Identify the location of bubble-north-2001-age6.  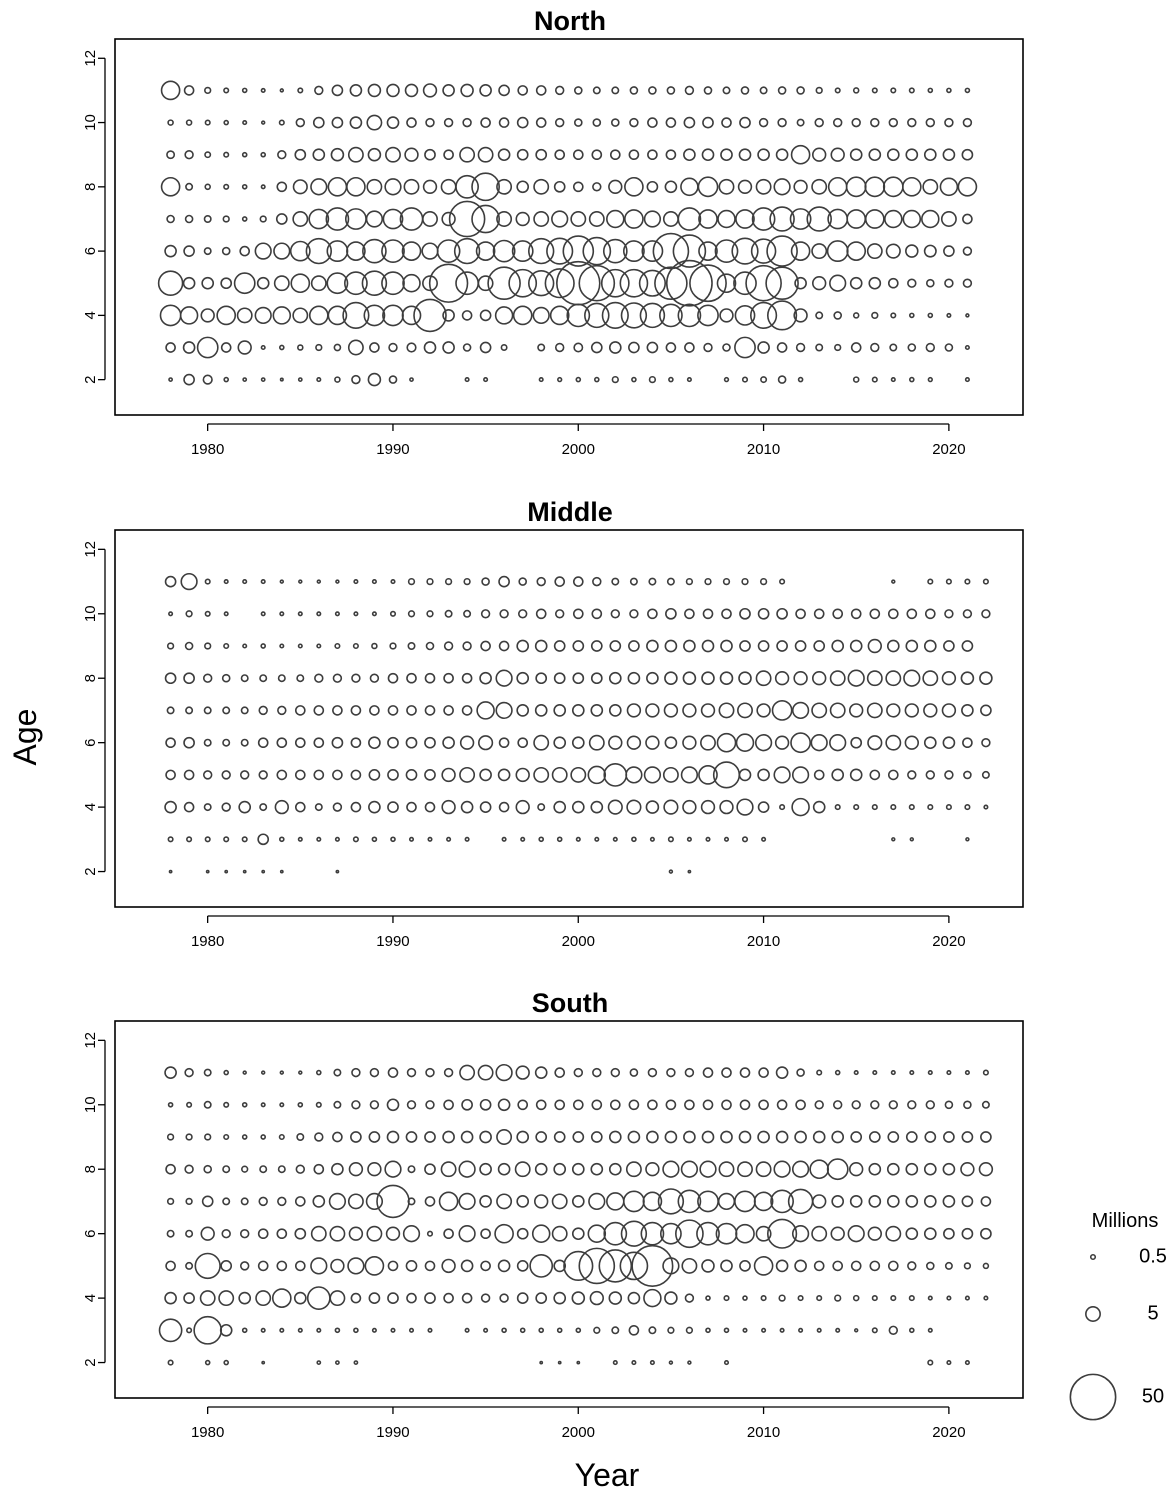
(597, 251).